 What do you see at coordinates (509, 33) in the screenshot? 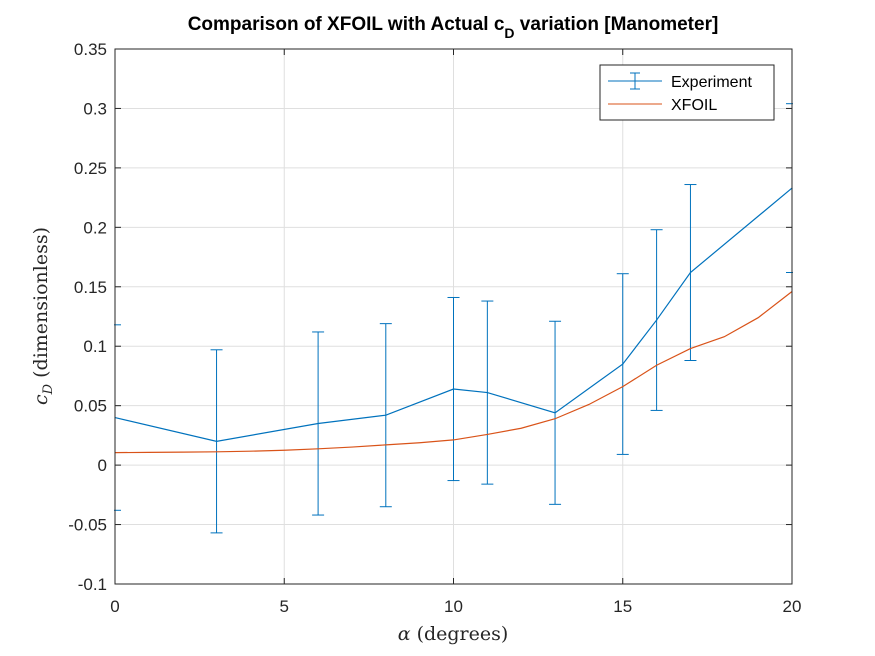
I see `chart-title-subscript: D` at bounding box center [509, 33].